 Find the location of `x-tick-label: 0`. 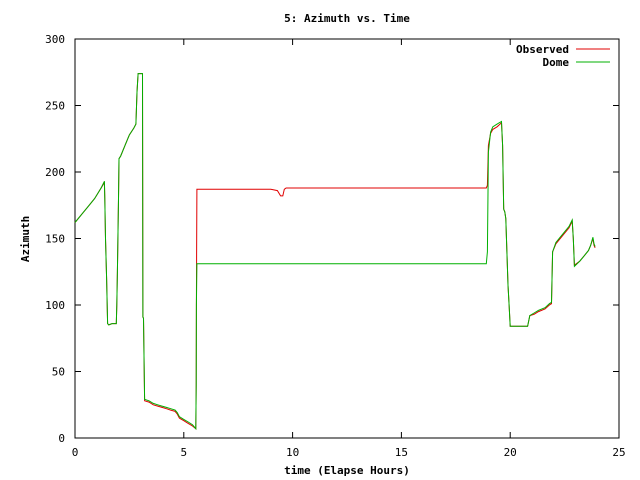

x-tick-label: 0 is located at coordinates (75, 452).